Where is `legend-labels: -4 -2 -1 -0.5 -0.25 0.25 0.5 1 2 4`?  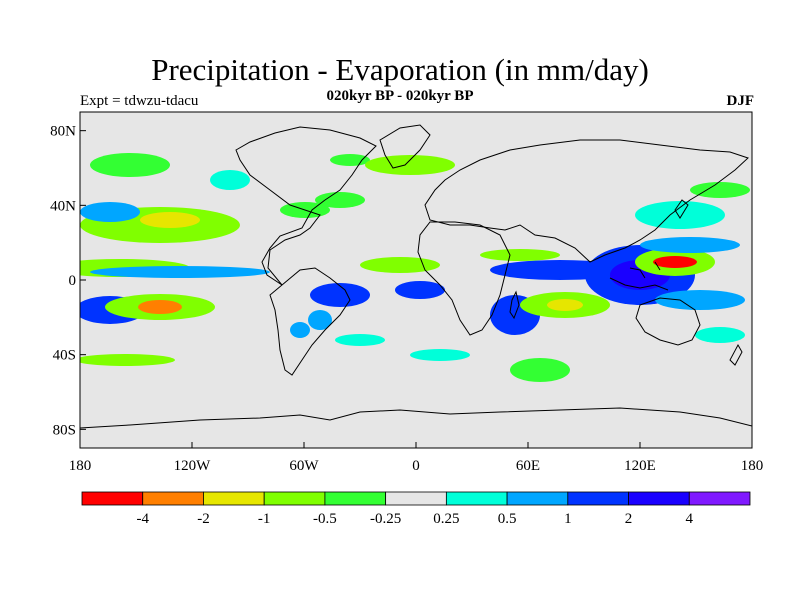 legend-labels: -4 -2 -1 -0.5 -0.25 0.25 0.5 1 2 4 is located at coordinates (414, 519).